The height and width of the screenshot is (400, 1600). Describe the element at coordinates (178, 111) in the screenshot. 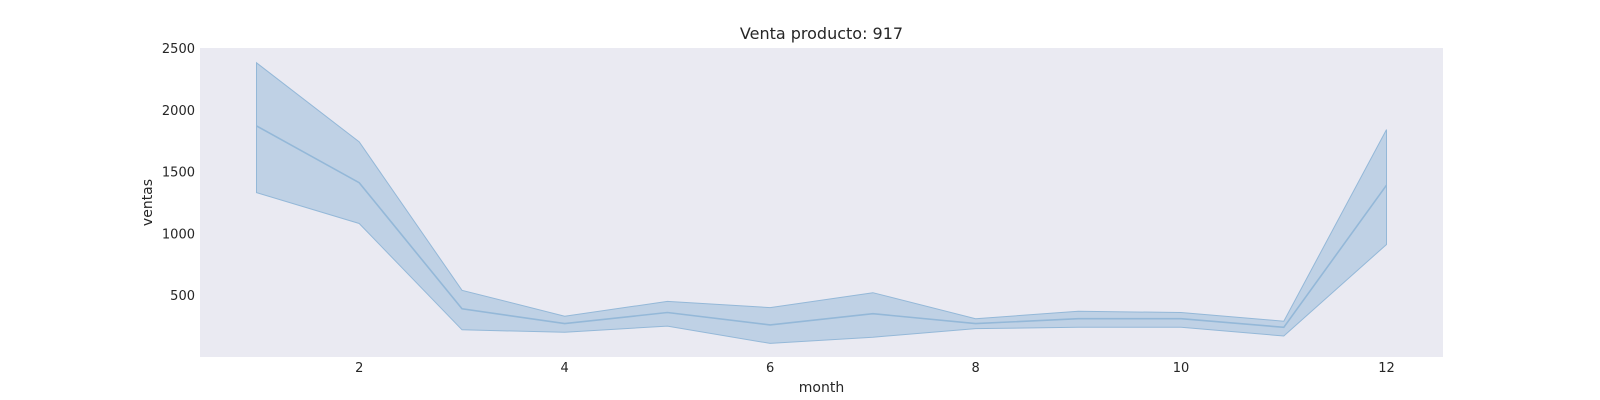

I see `y-tick-label: 2000` at that location.